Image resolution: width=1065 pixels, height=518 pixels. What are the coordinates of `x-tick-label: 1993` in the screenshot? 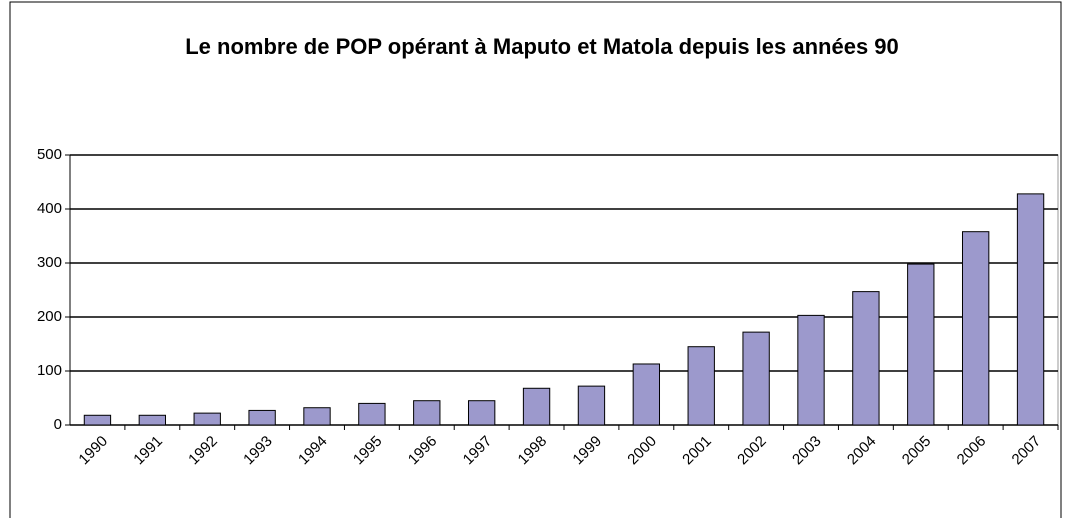 It's located at (258, 451).